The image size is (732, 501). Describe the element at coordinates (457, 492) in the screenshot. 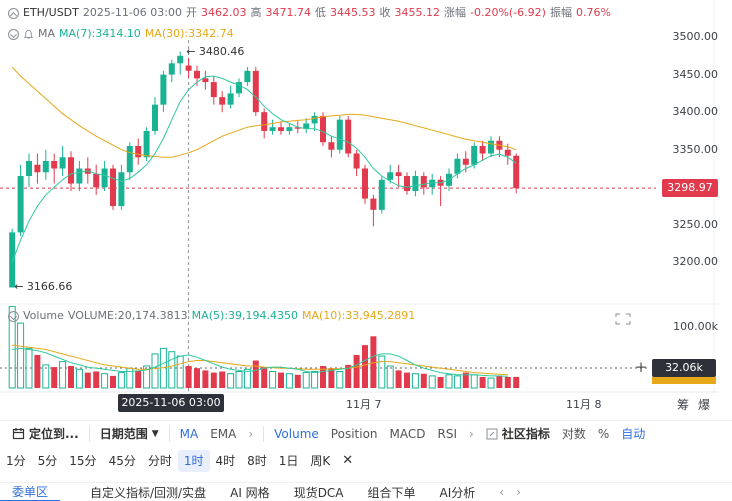

I see `tab-ai-analysis: AI分析` at that location.